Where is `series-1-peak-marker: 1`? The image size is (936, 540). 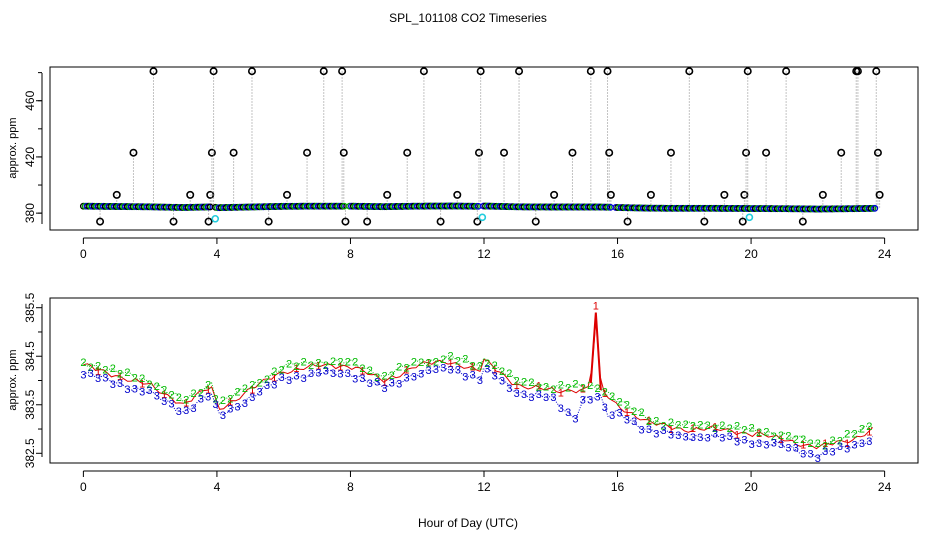 series-1-peak-marker: 1 is located at coordinates (596, 306).